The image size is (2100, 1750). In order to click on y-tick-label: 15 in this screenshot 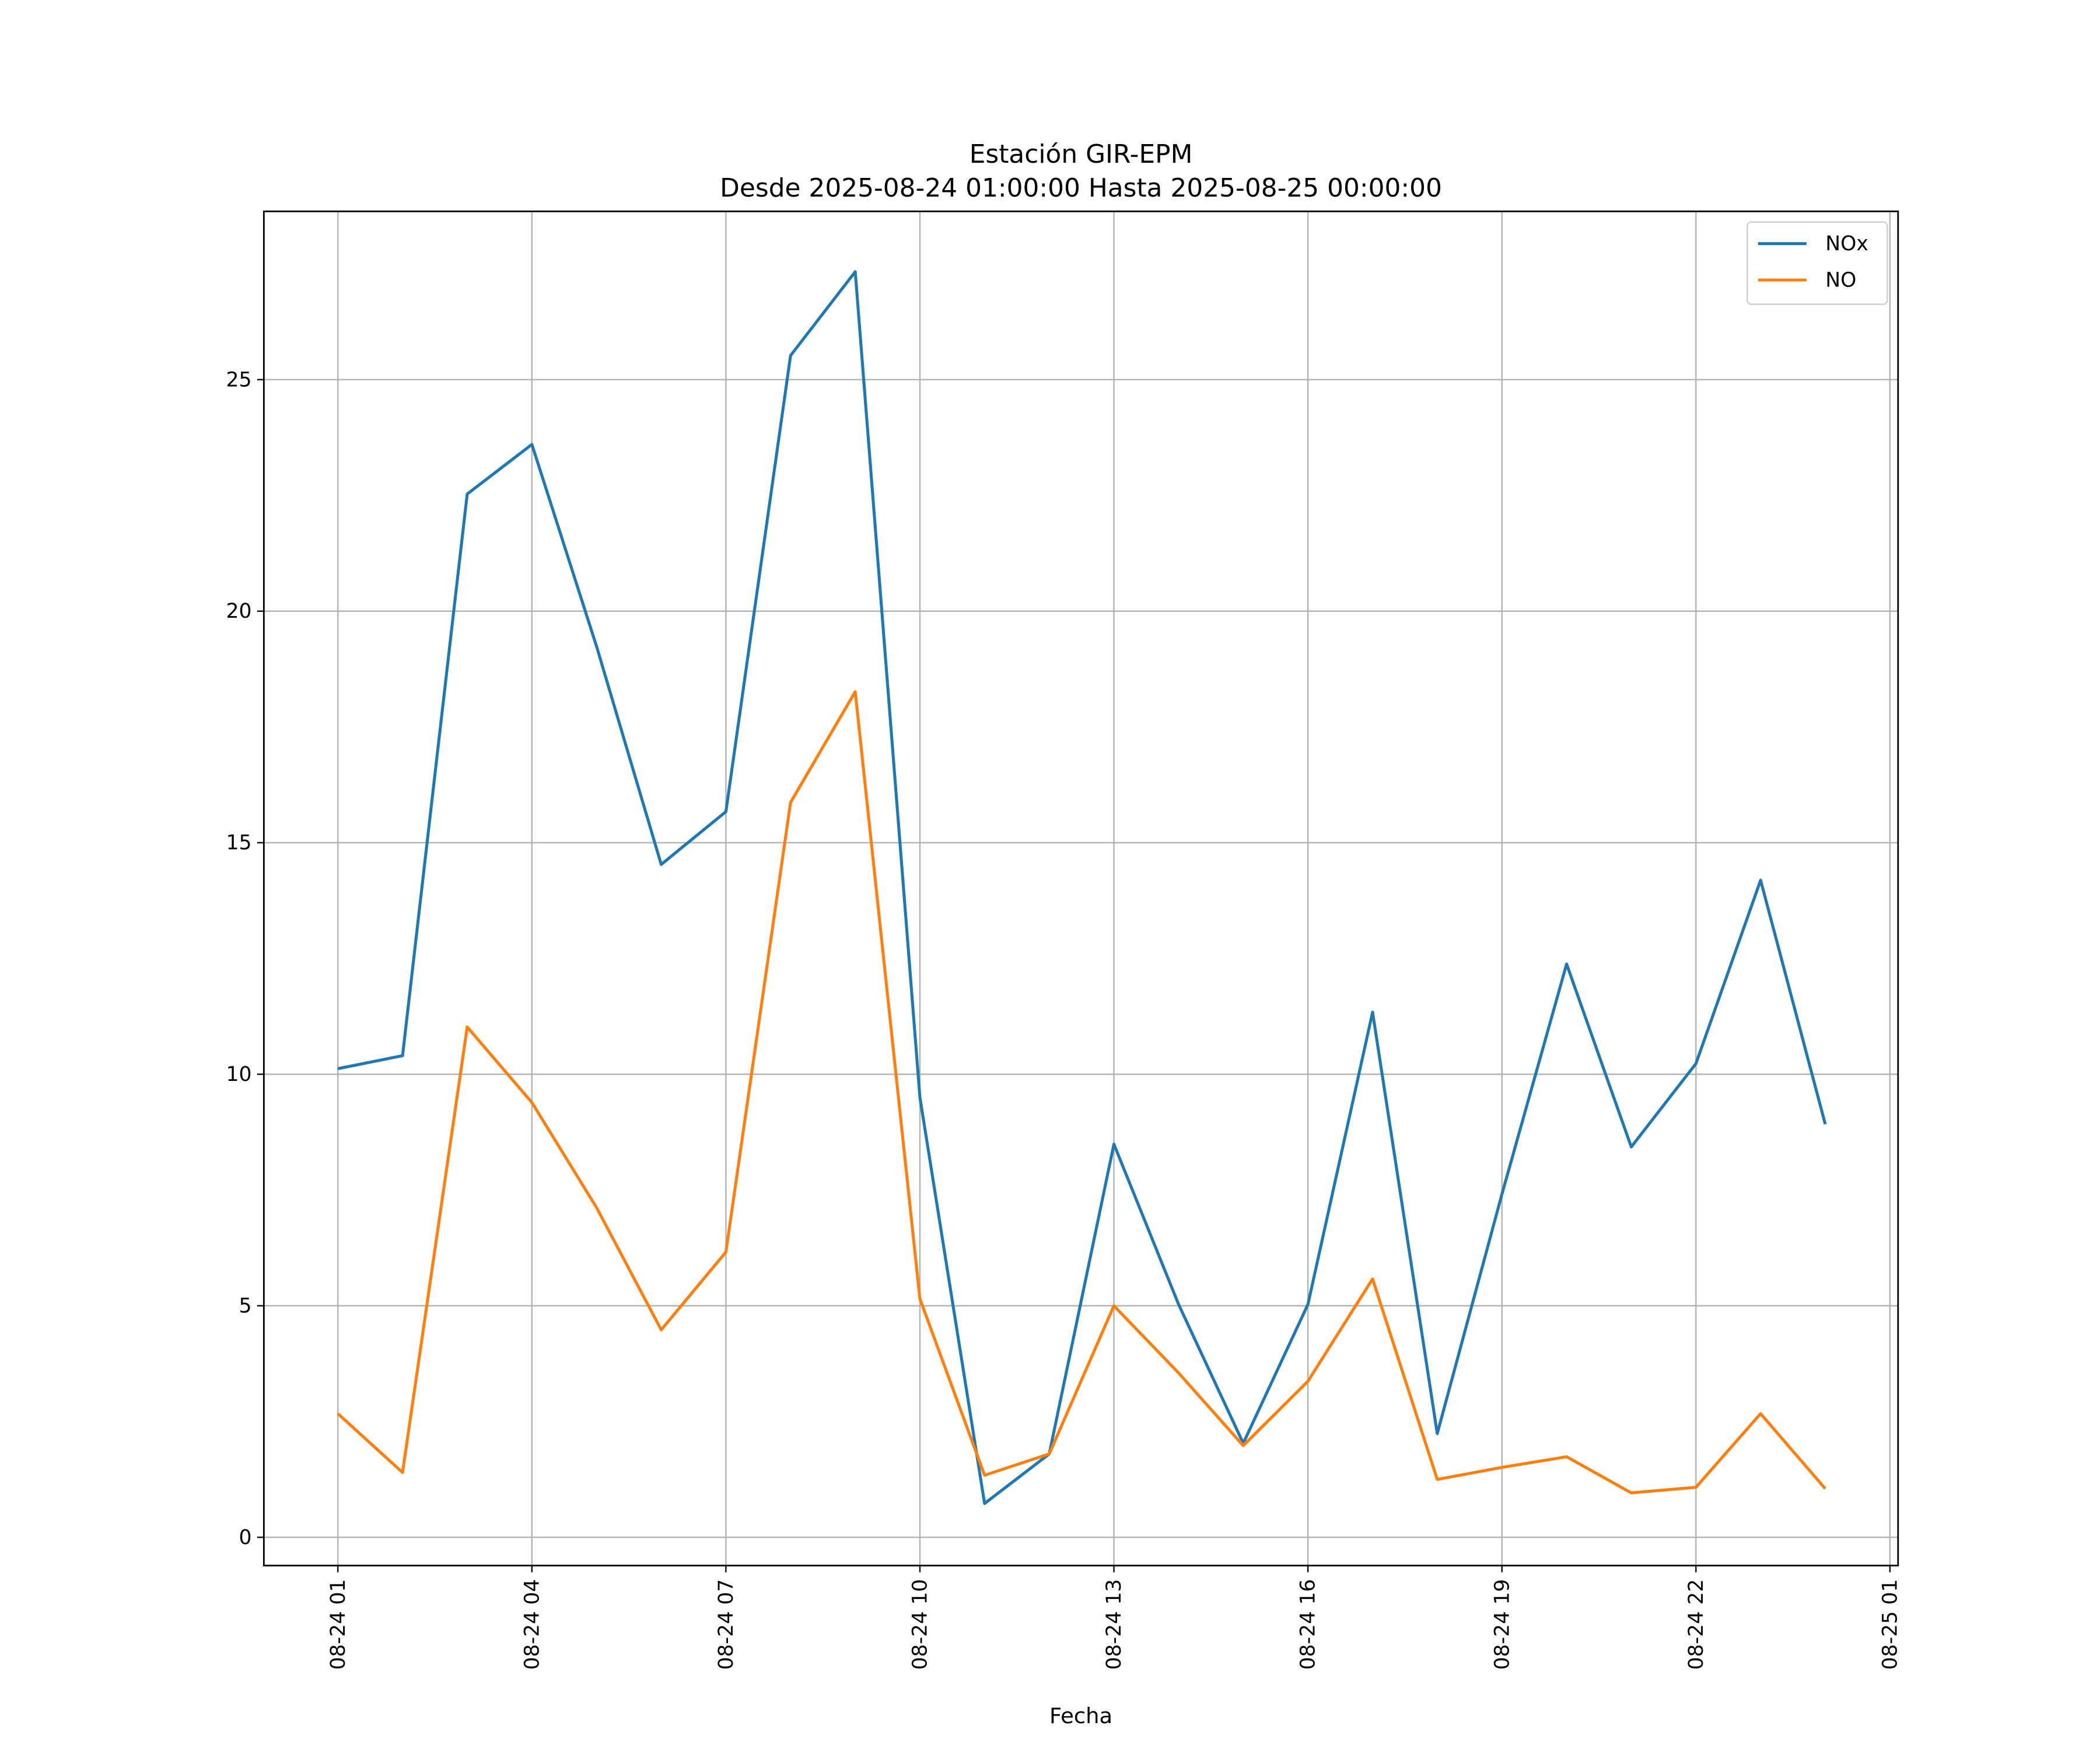, I will do `click(238, 843)`.